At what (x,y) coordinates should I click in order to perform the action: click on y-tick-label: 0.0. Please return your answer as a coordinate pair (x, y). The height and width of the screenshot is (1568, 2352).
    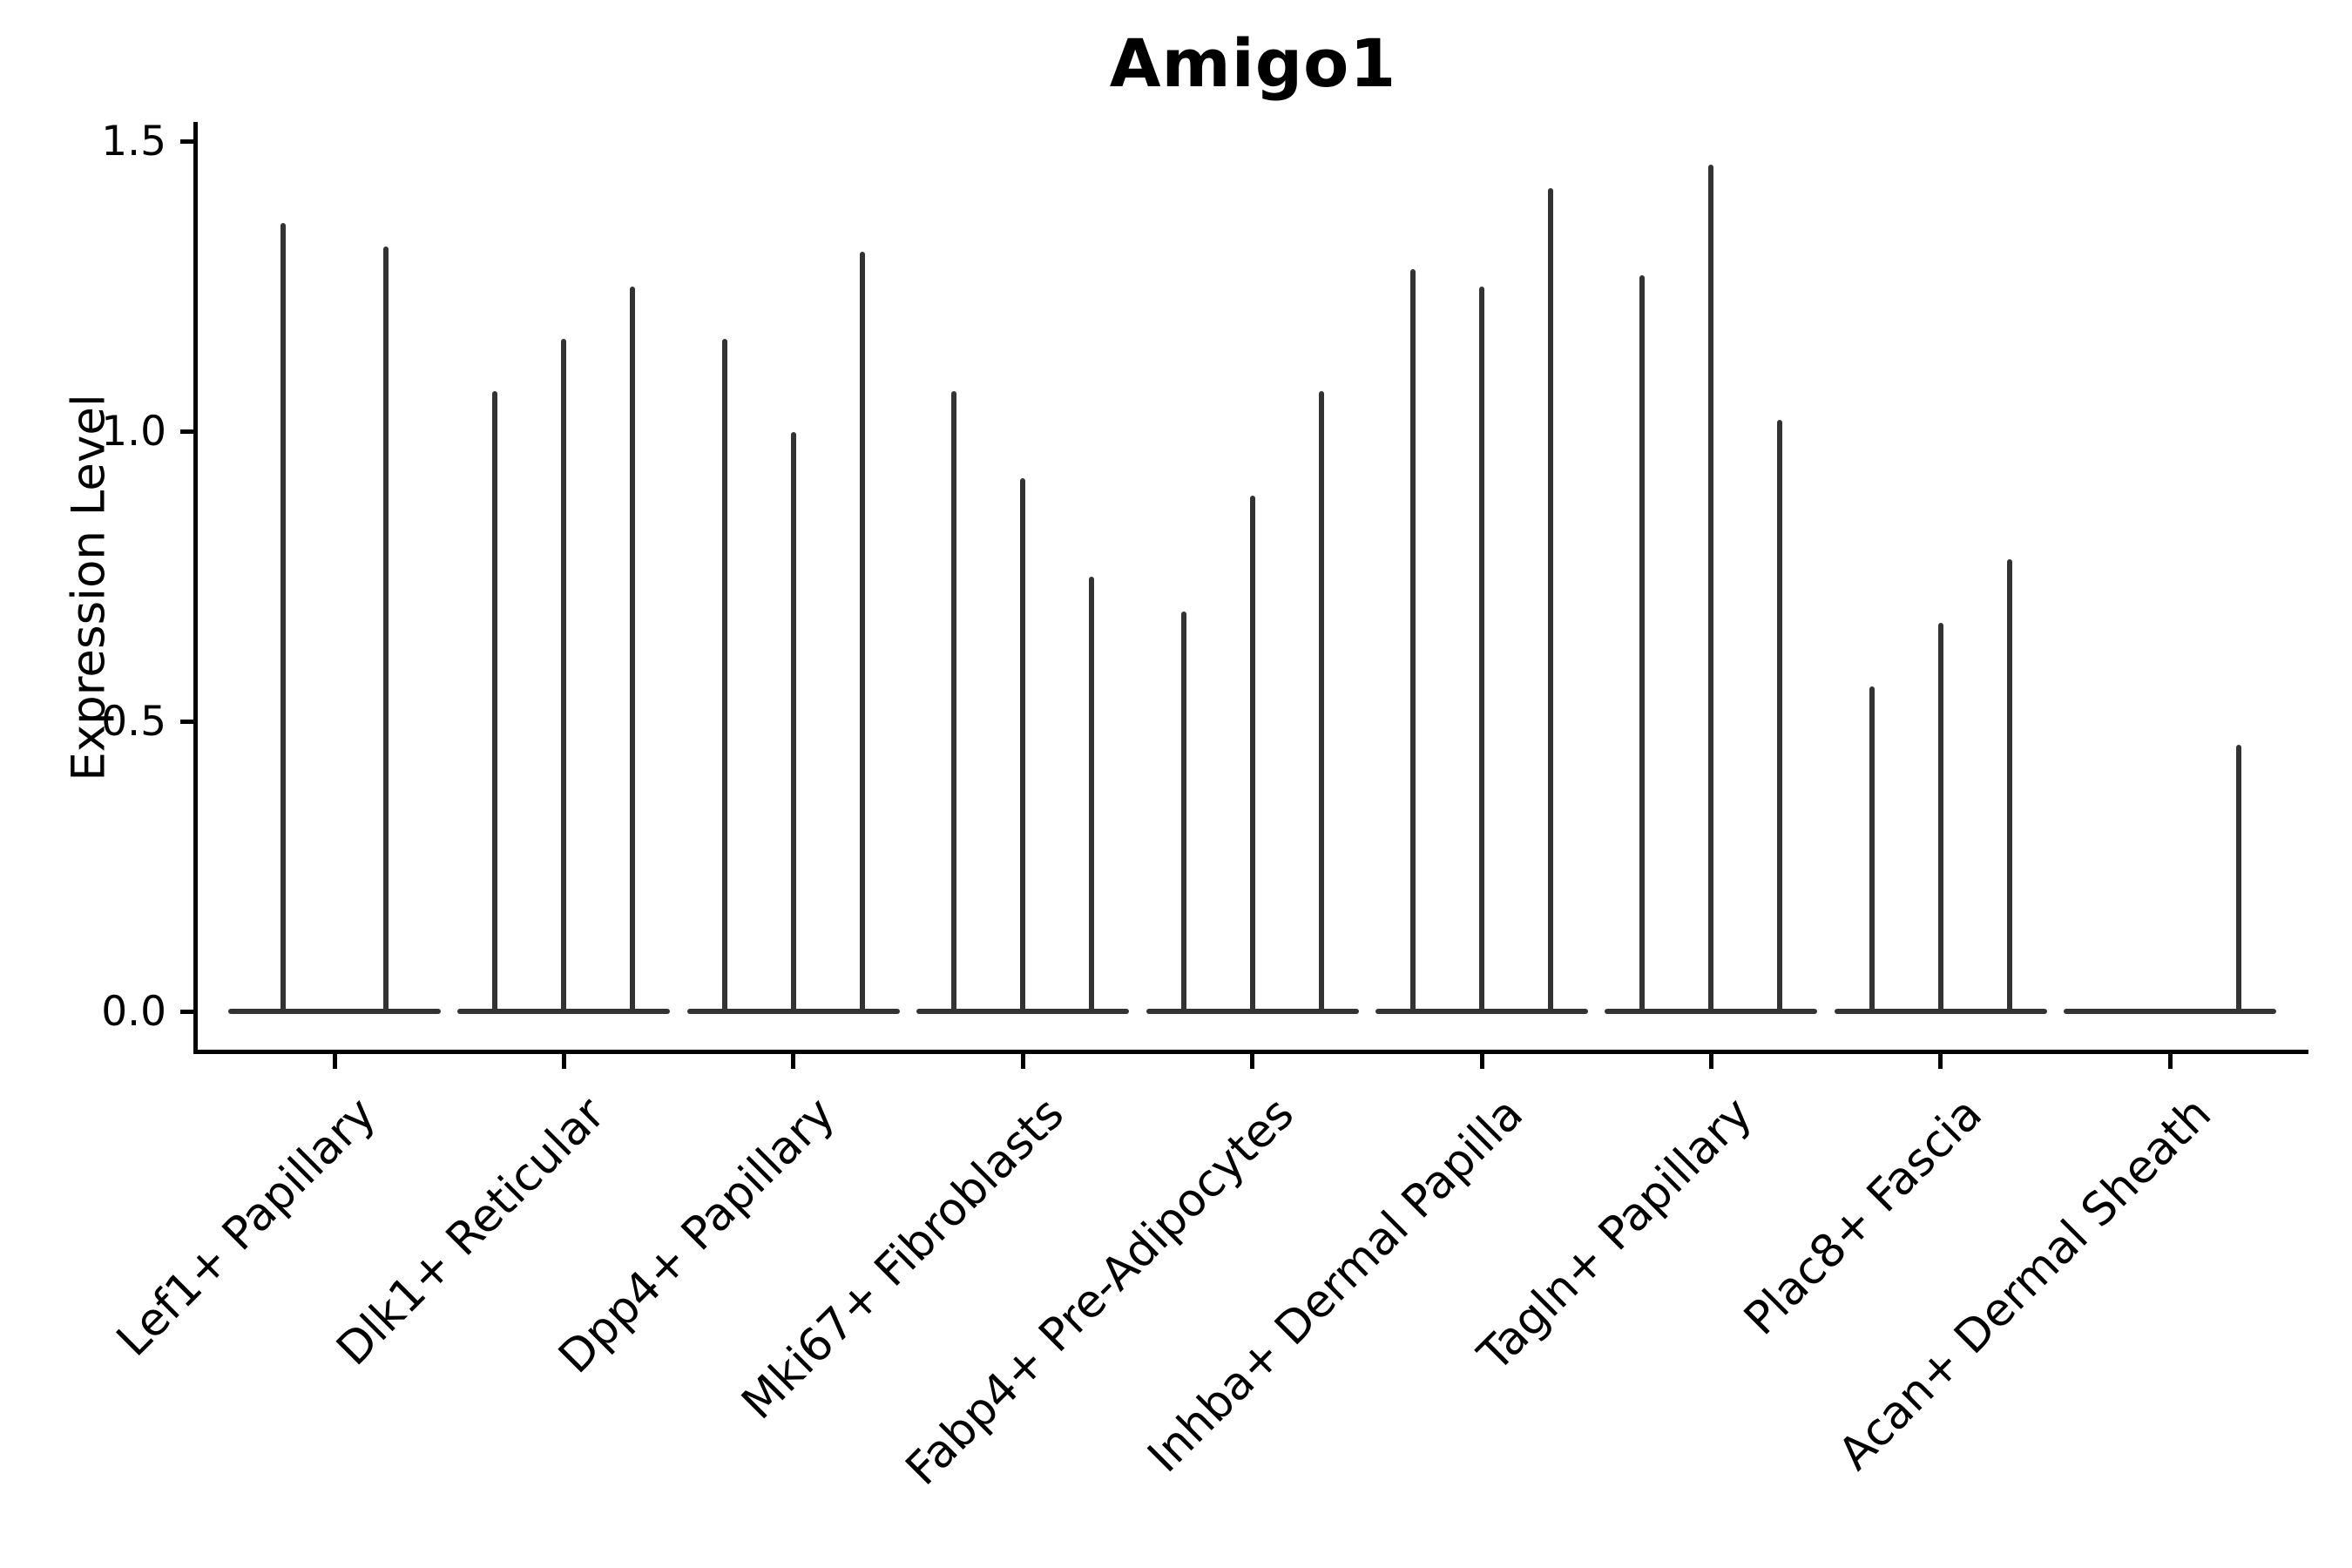
    Looking at the image, I should click on (134, 1012).